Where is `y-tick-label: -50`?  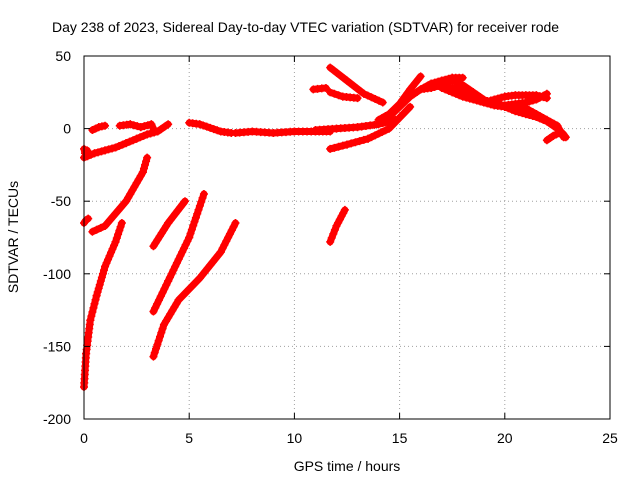
y-tick-label: -50 is located at coordinates (61, 201).